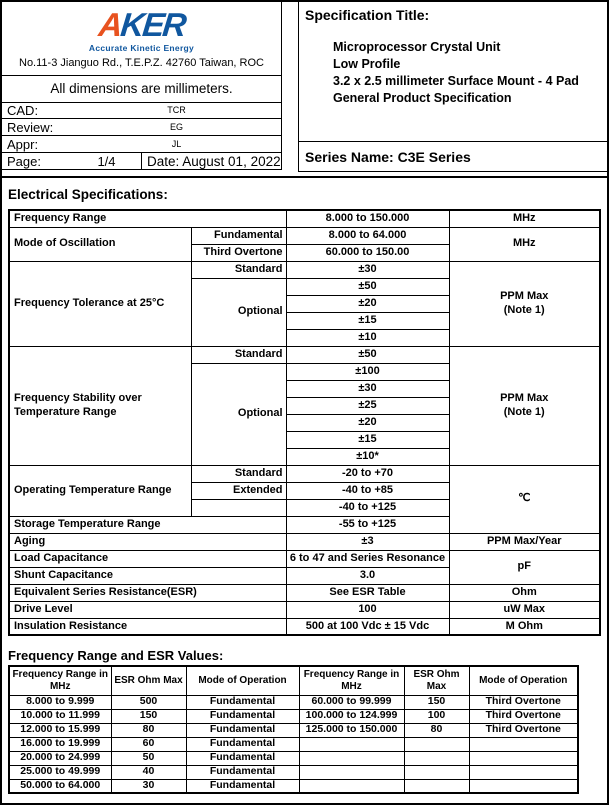 The width and height of the screenshot is (609, 805). What do you see at coordinates (367, 473) in the screenshot?
I see `spec-value-cell: -20 to +70` at bounding box center [367, 473].